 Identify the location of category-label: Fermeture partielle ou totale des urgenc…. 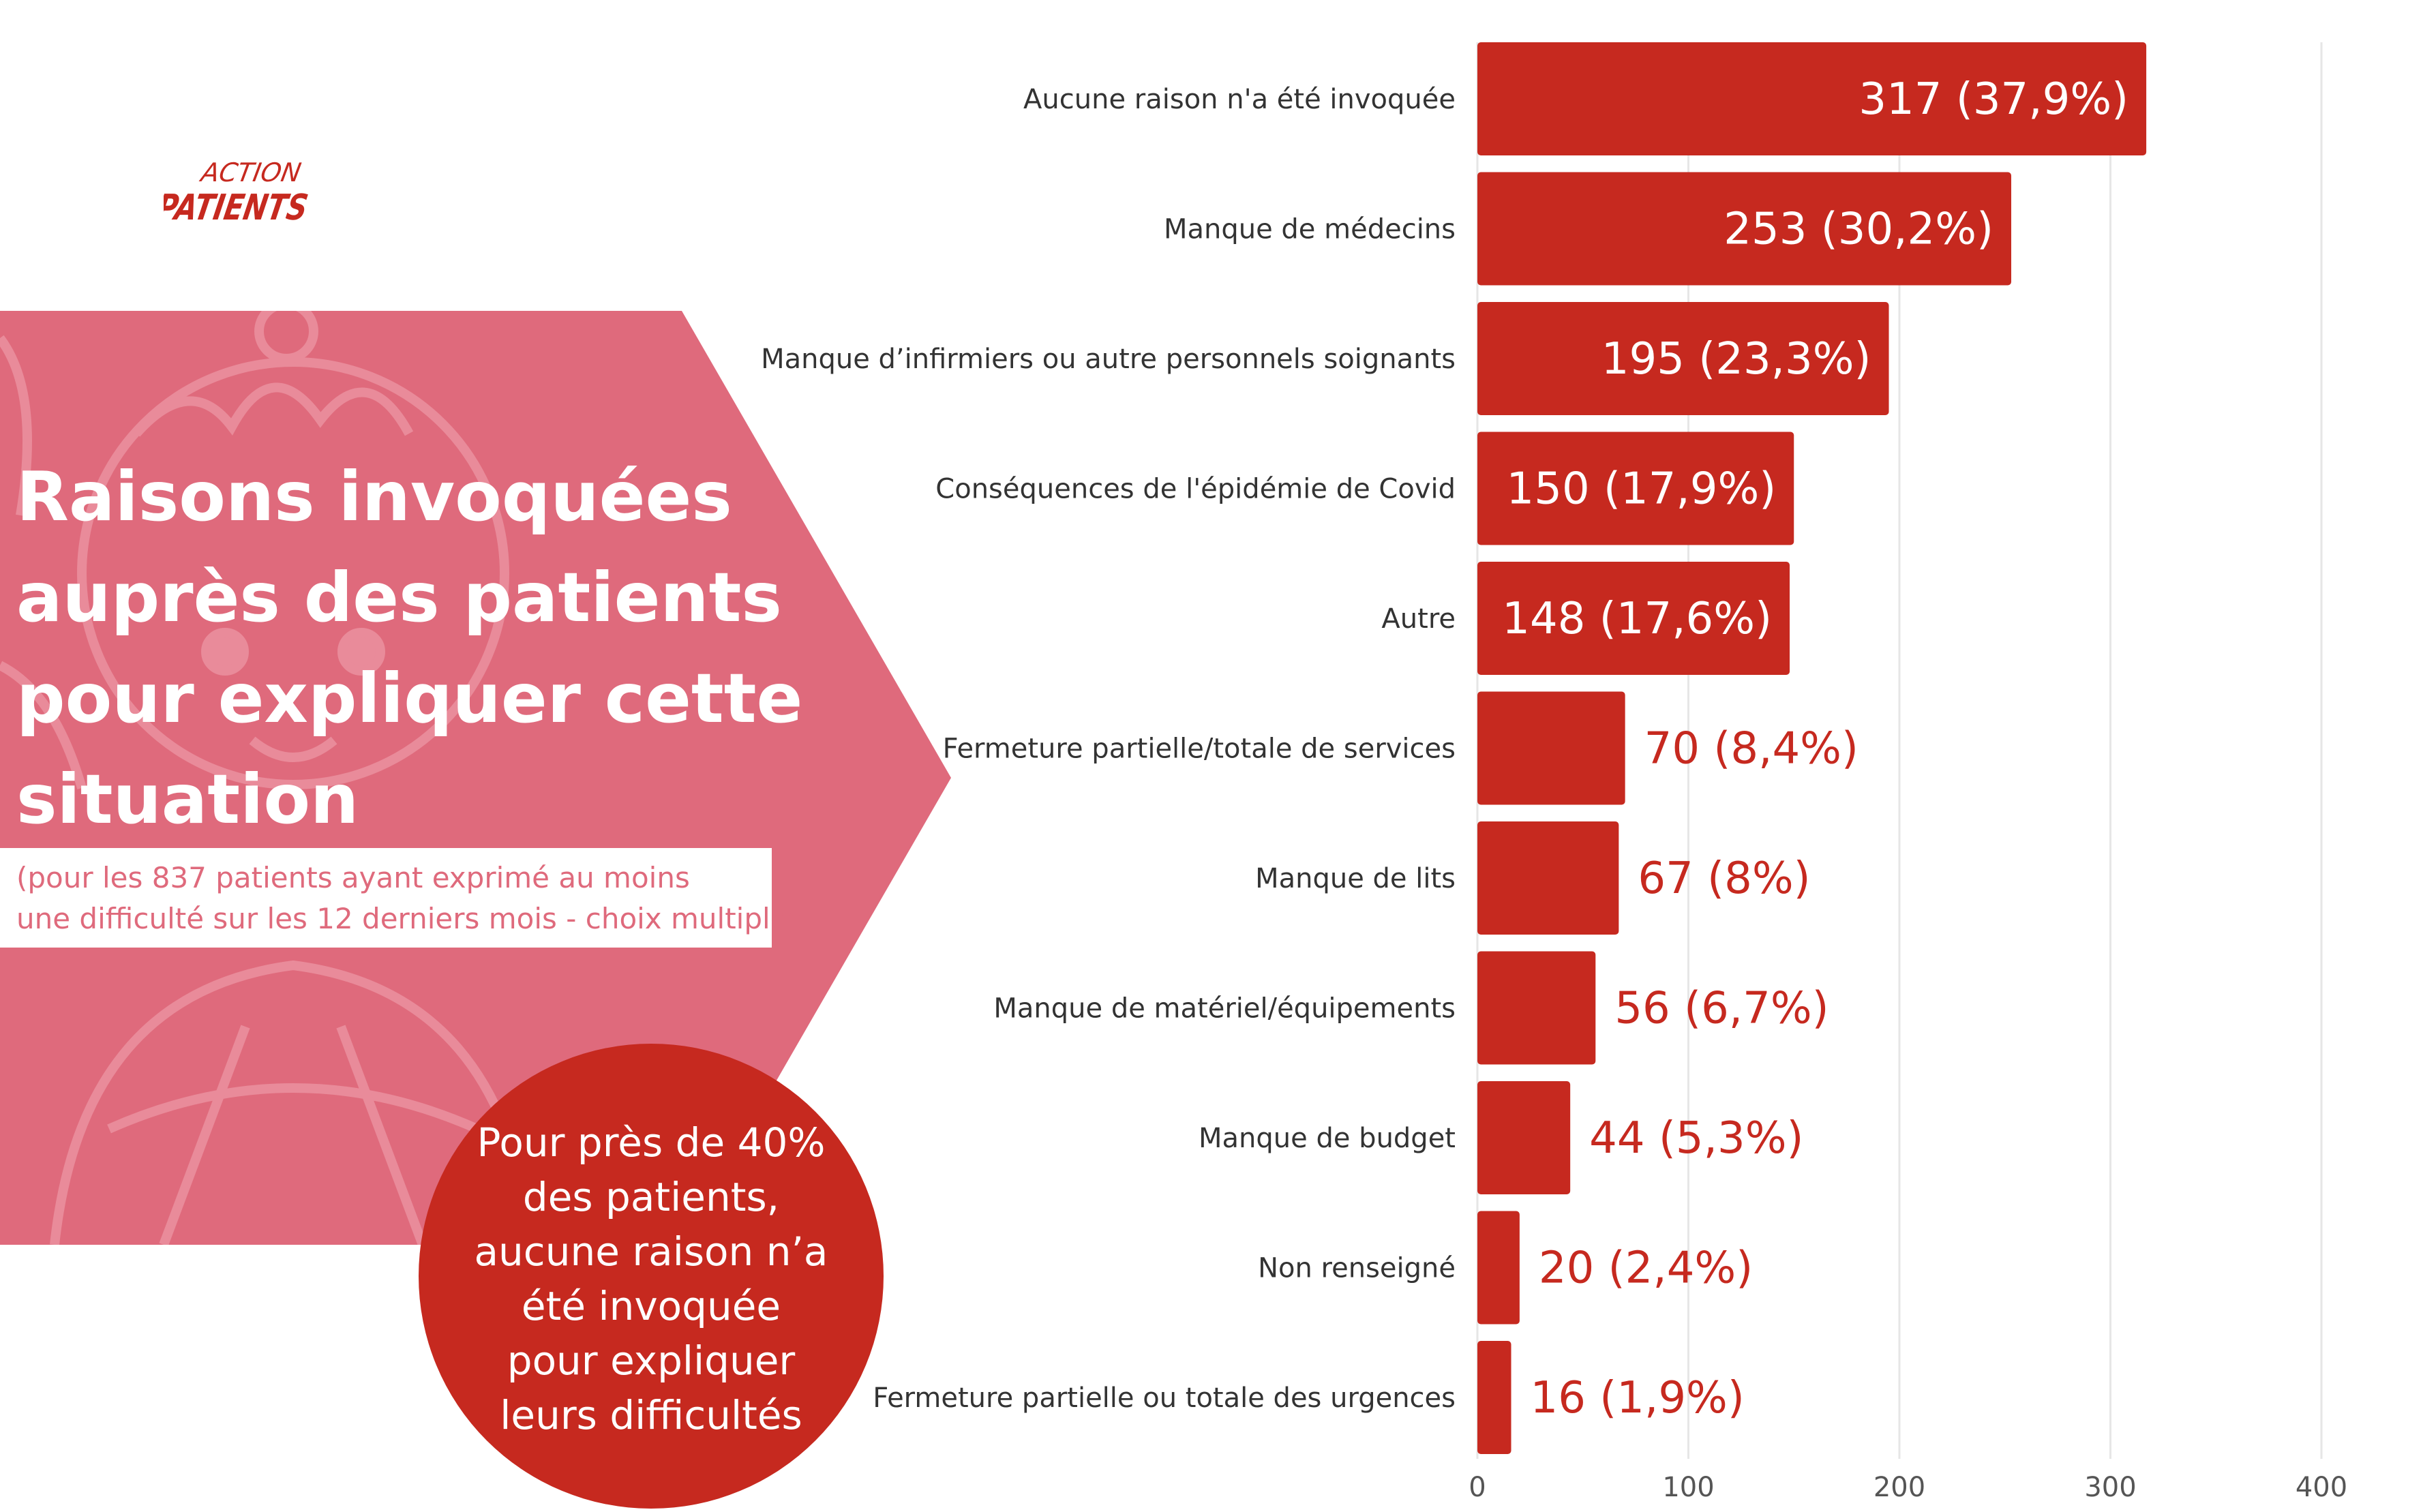
(1165, 1398).